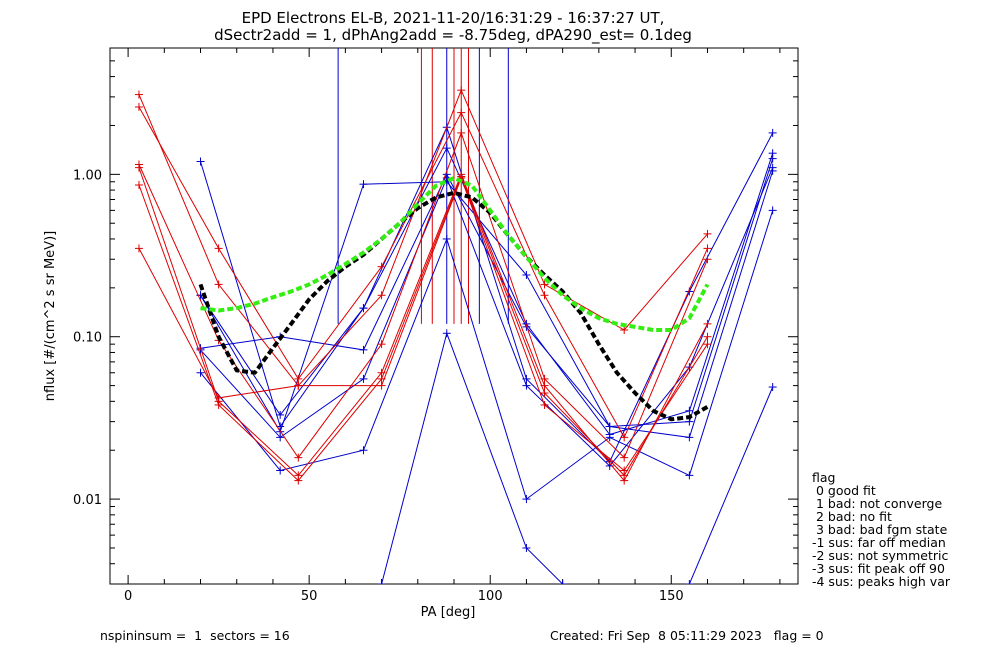 This screenshot has height=650, width=1000. Describe the element at coordinates (878, 568) in the screenshot. I see `legend-item: -3 sus: fit peak off 90` at that location.